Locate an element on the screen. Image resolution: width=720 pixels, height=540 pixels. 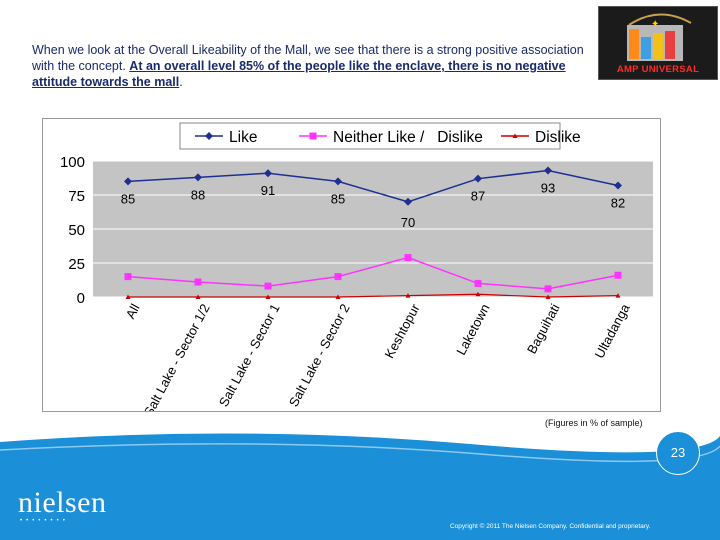
like-series-line is located at coordinates (373, 186).